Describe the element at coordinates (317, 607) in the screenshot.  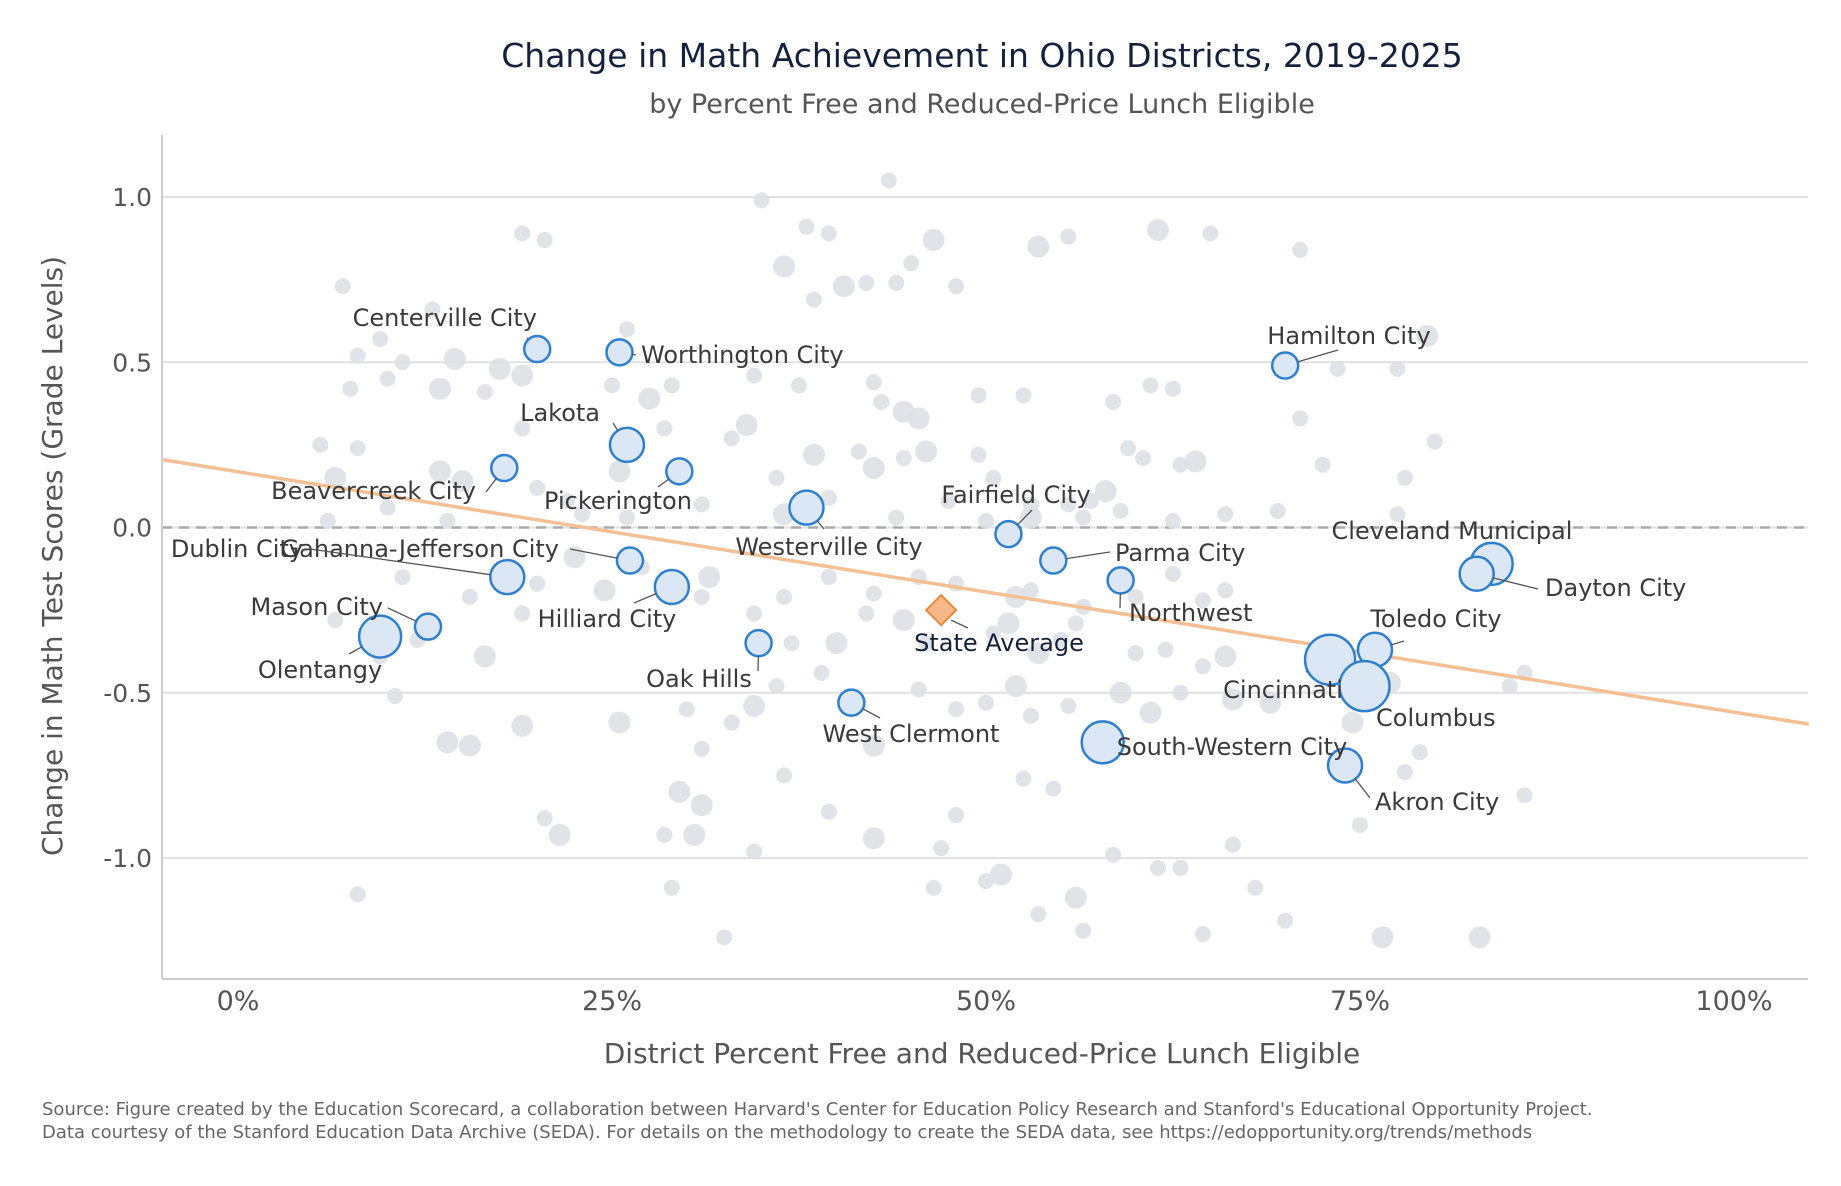
I see `district-label: Mason City` at that location.